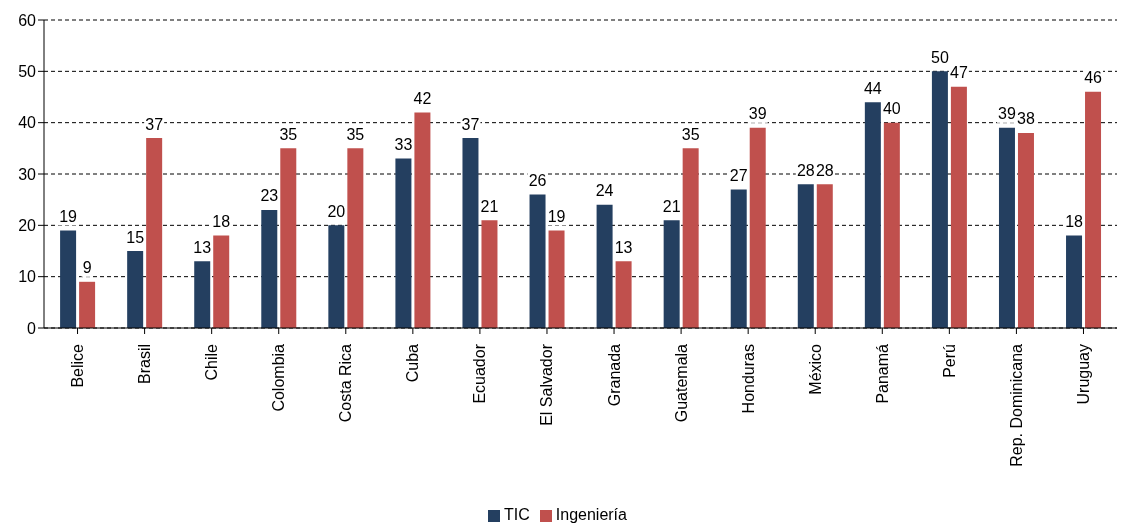 The width and height of the screenshot is (1131, 524). Describe the element at coordinates (891, 109) in the screenshot. I see `data-label: 40` at that location.